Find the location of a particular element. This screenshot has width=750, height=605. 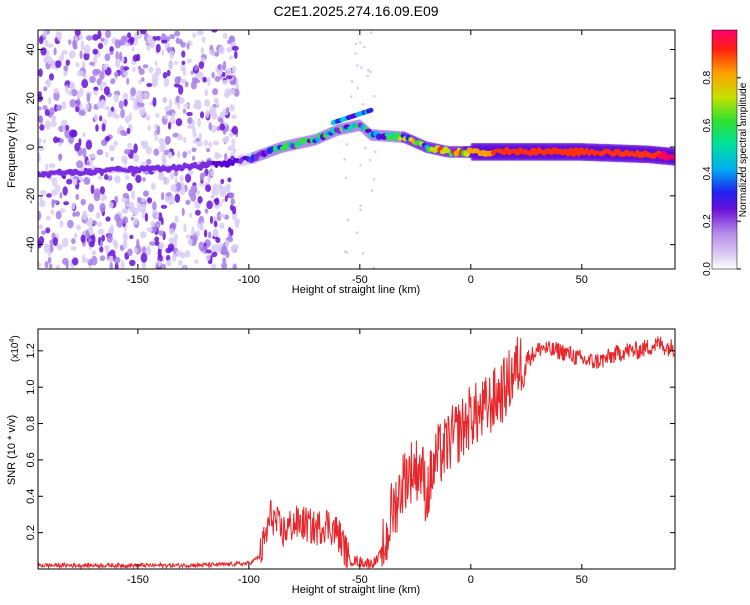

snr-y-tick-label: 1.2 is located at coordinates (31, 350).